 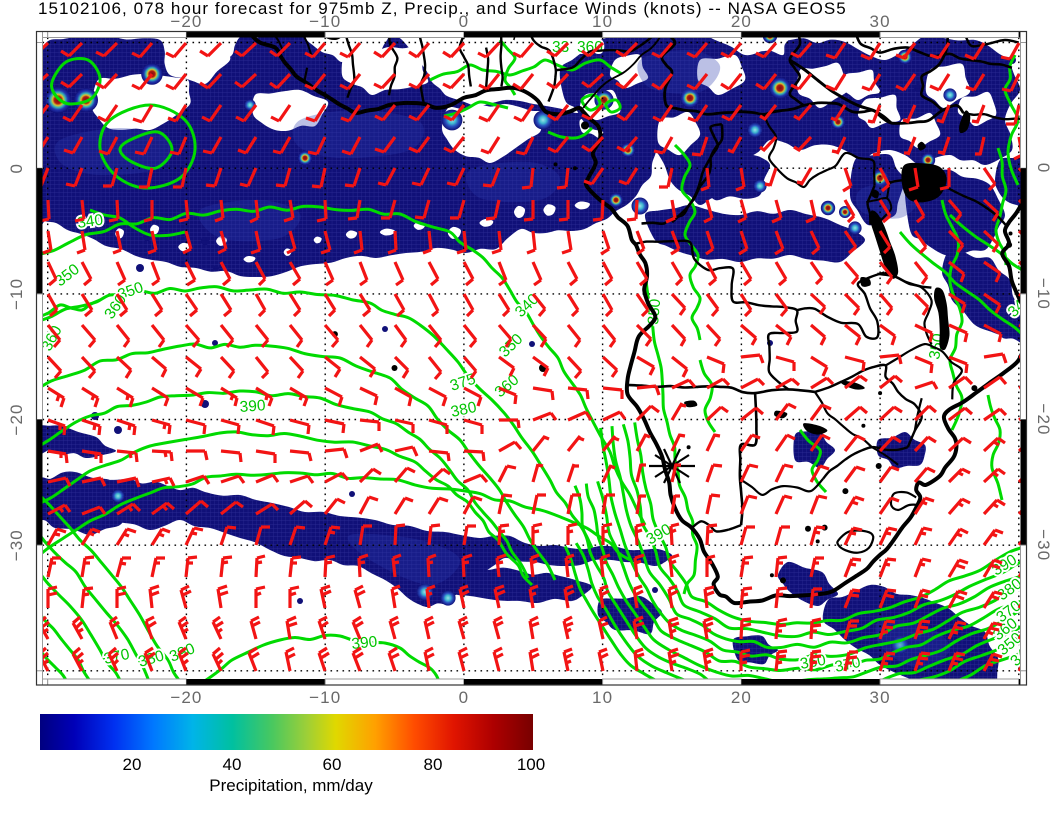 What do you see at coordinates (332, 764) in the screenshot?
I see `svg-text: 60` at bounding box center [332, 764].